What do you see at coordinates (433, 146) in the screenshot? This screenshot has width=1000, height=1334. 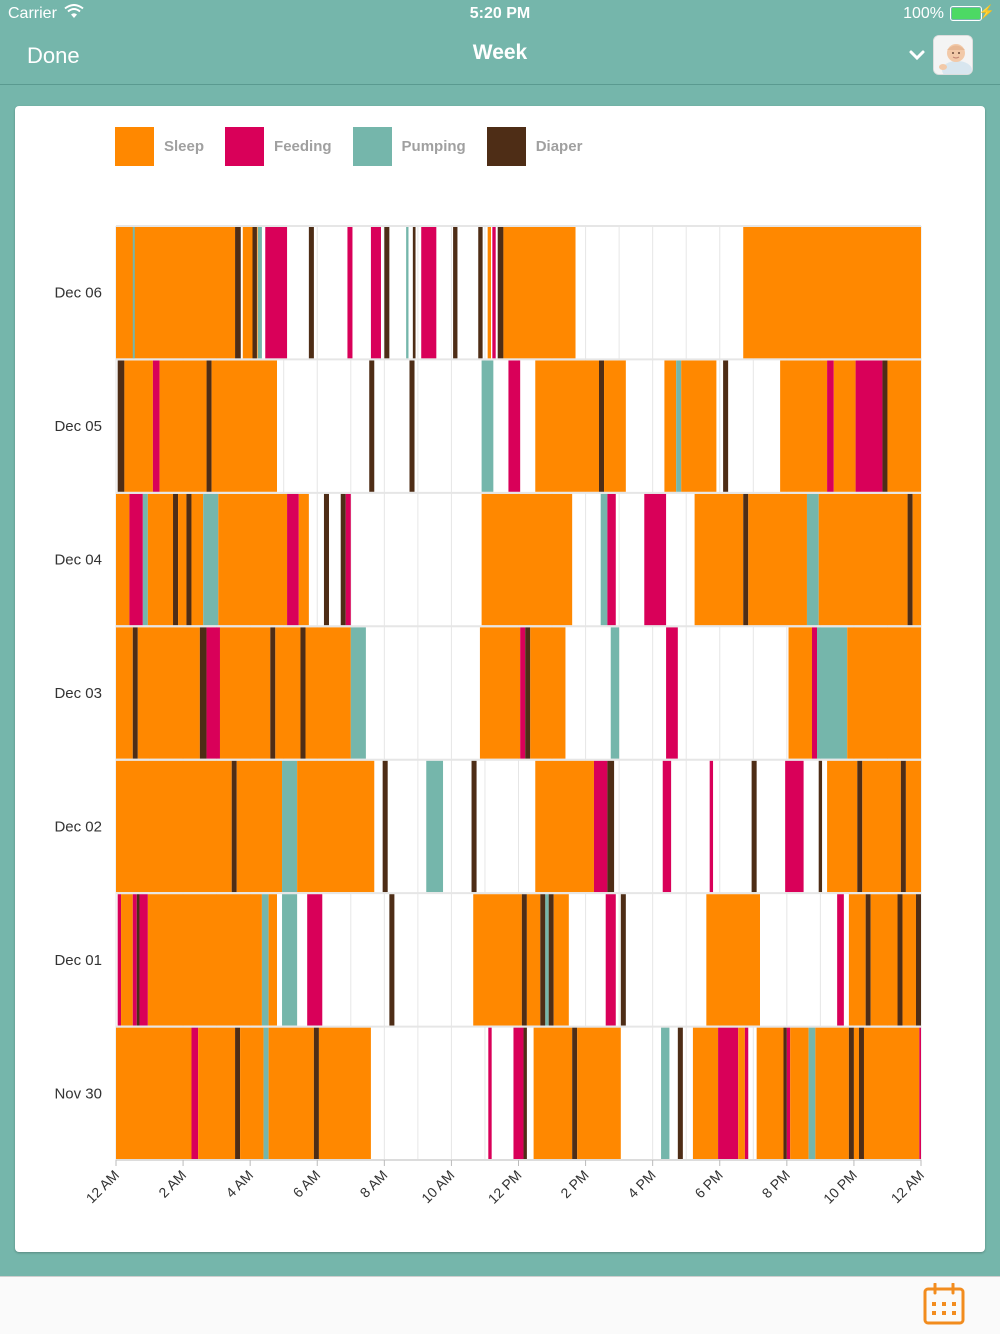 I see `legend-label-pumping: Pumping` at bounding box center [433, 146].